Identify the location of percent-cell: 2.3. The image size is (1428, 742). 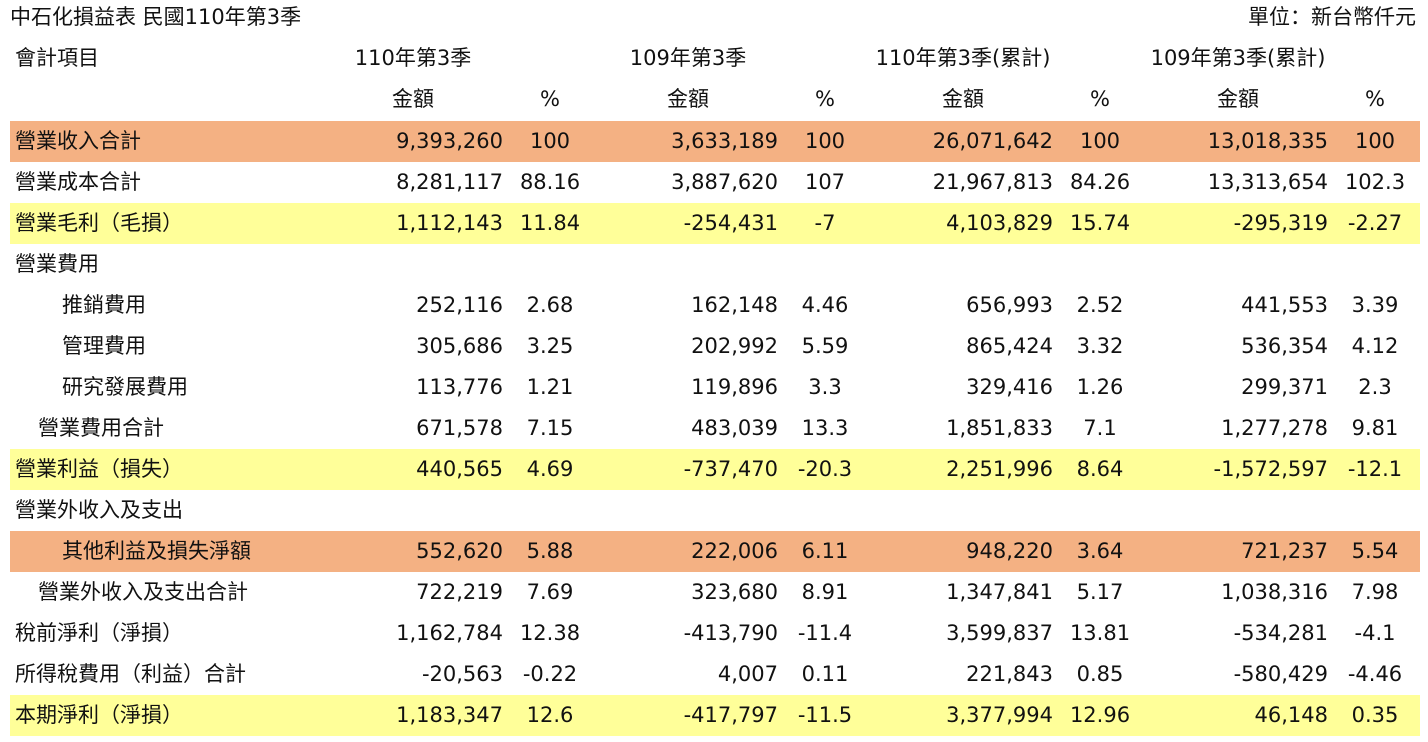
(1375, 387).